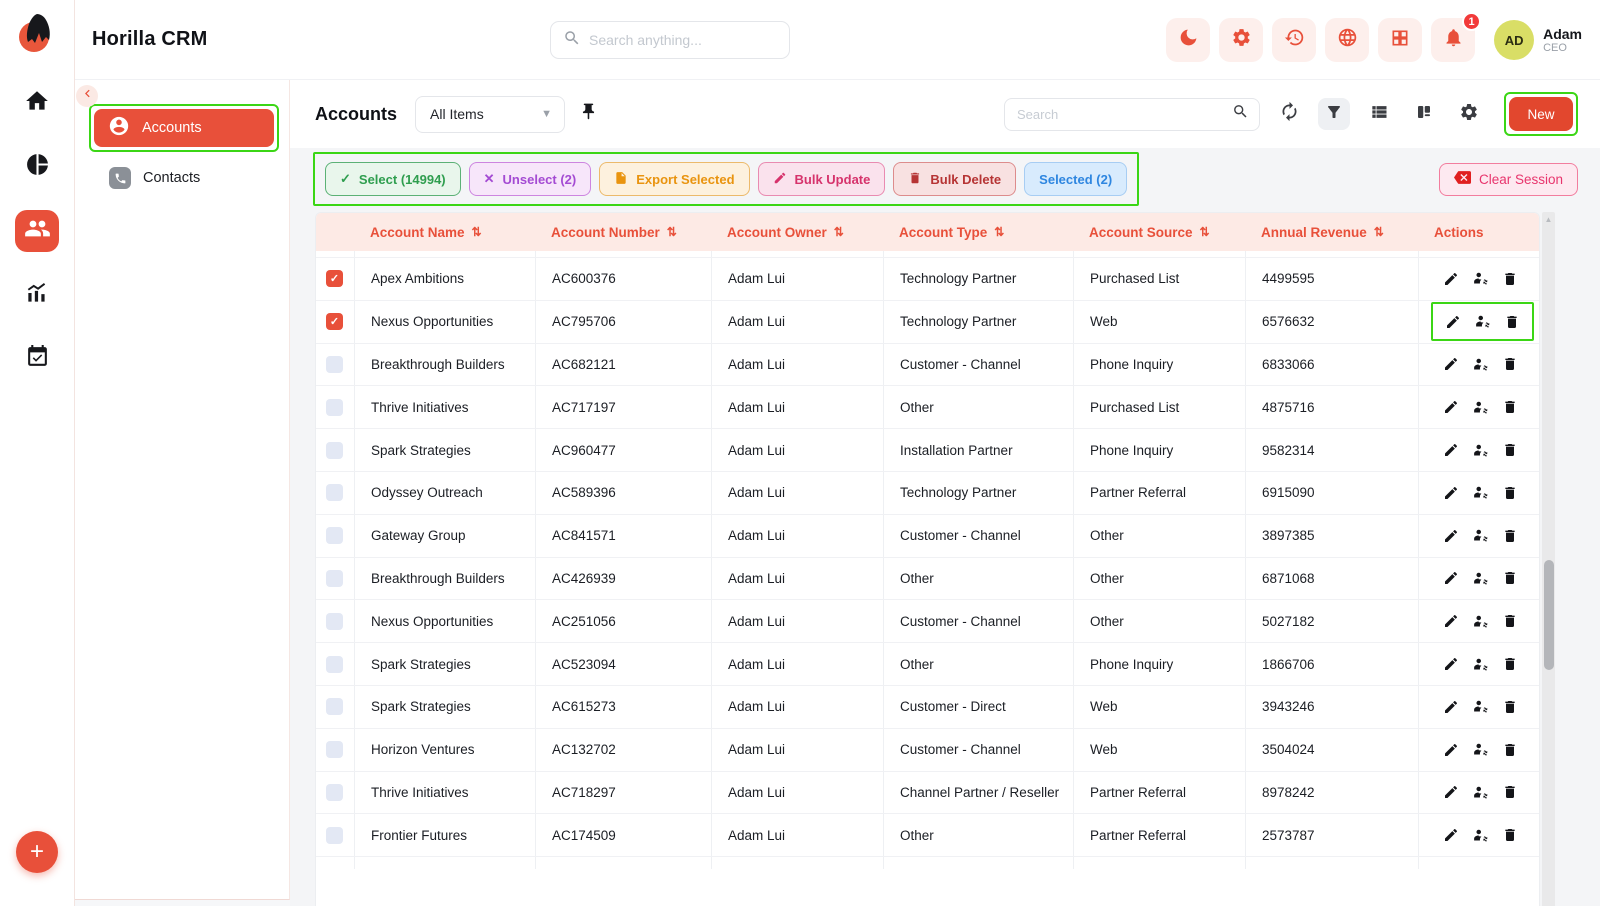 The image size is (1600, 906). What do you see at coordinates (184, 178) in the screenshot?
I see `subnav-item-contacts: Contacts` at bounding box center [184, 178].